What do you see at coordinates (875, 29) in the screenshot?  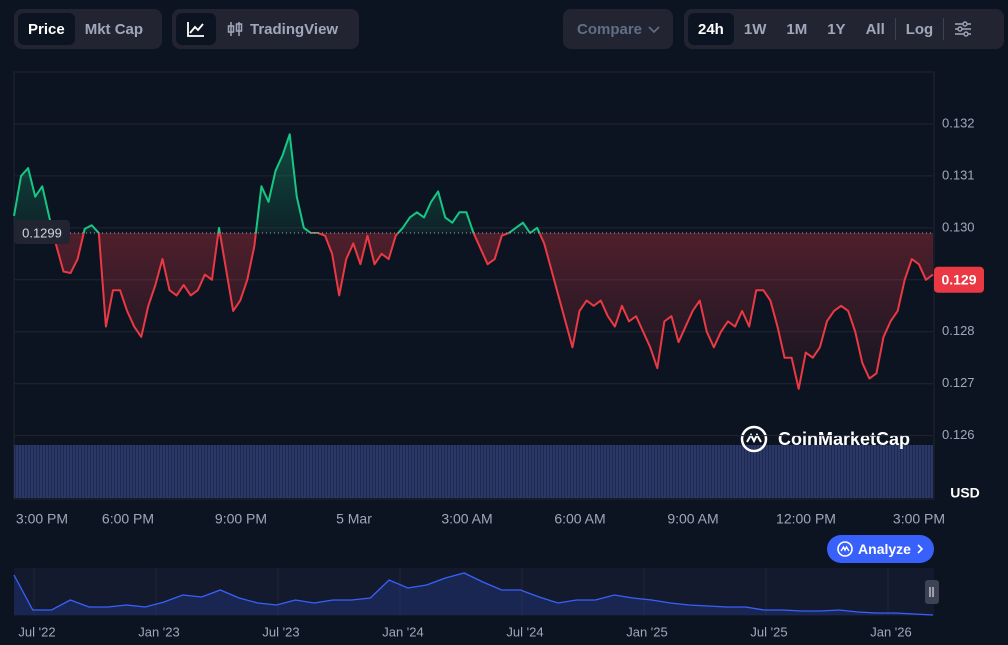 I see `range-all: All` at bounding box center [875, 29].